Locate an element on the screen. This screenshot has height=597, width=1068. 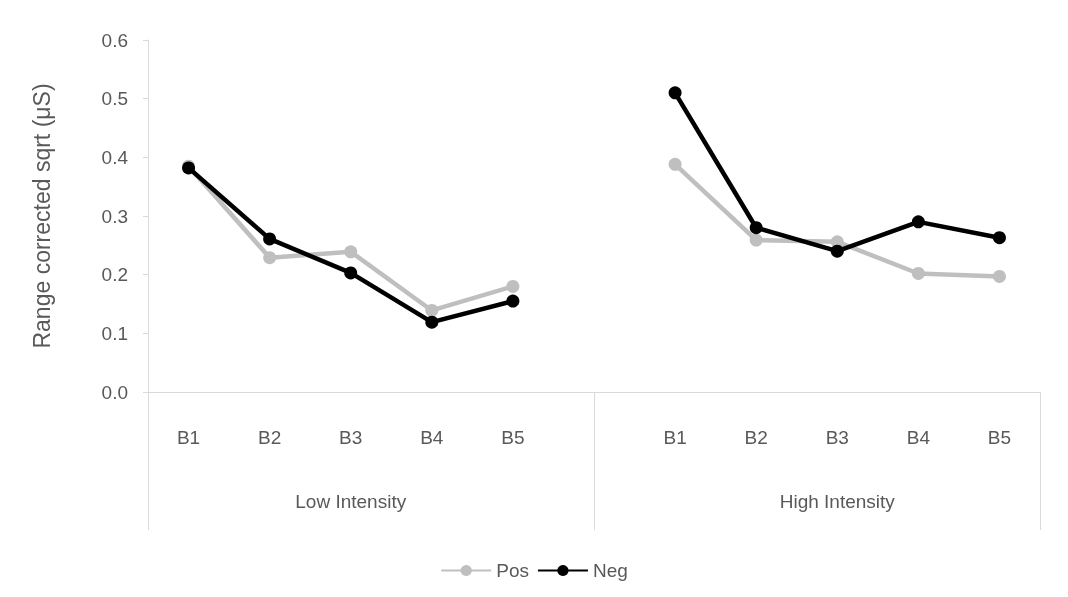
y-tick-label: 0.2 is located at coordinates (114, 275).